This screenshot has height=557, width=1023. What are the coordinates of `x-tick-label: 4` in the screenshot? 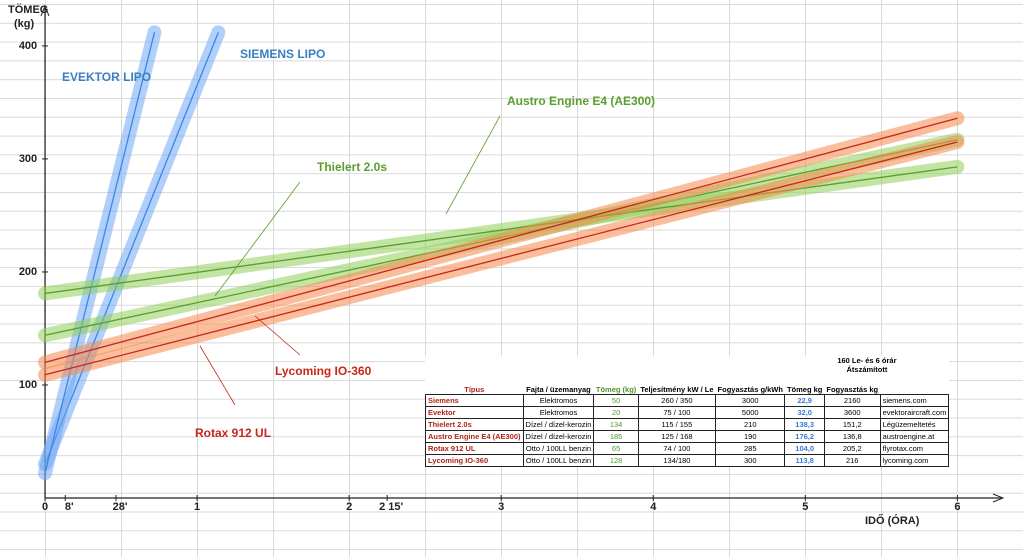 It's located at (653, 507).